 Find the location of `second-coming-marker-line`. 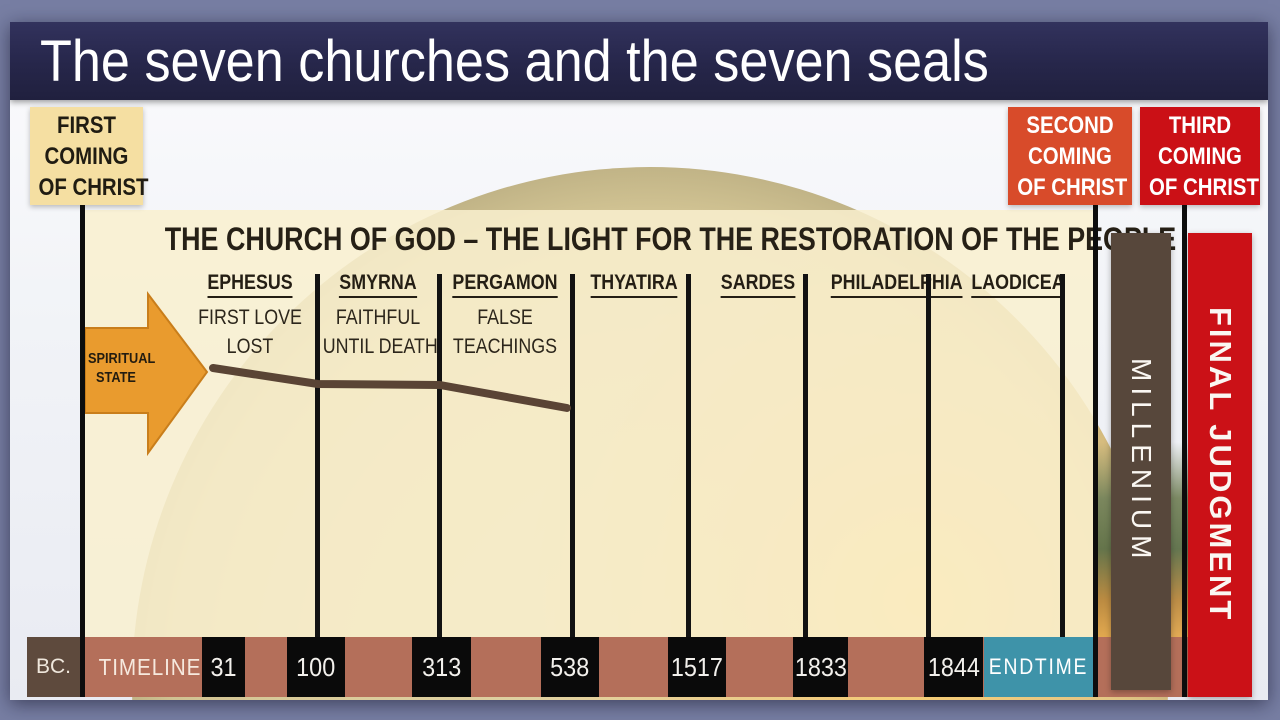

second-coming-marker-line is located at coordinates (1095, 451).